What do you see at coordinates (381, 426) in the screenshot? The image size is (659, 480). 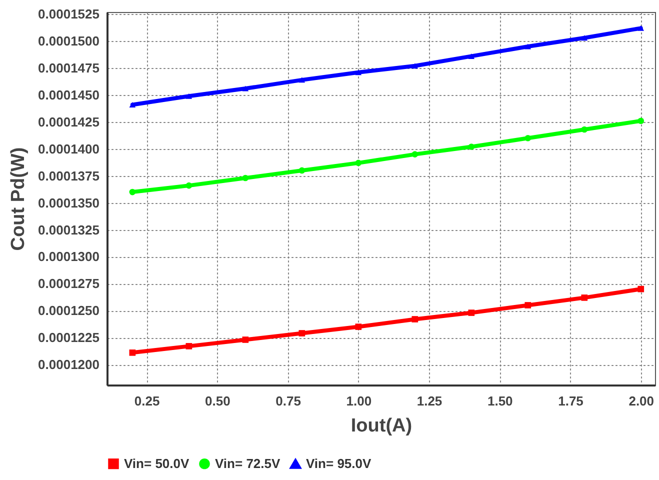 I see `x-axis-title: Iout(A)` at bounding box center [381, 426].